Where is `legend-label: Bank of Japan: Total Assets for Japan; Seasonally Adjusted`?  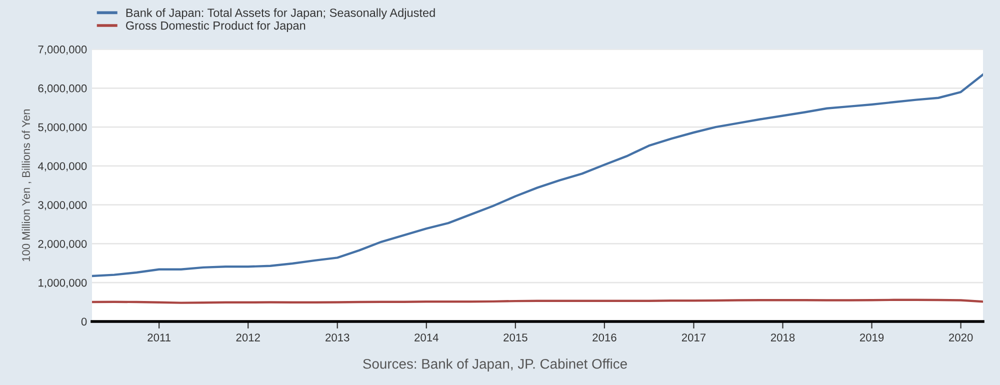 legend-label: Bank of Japan: Total Assets for Japan; Seasonally Adjusted is located at coordinates (280, 14).